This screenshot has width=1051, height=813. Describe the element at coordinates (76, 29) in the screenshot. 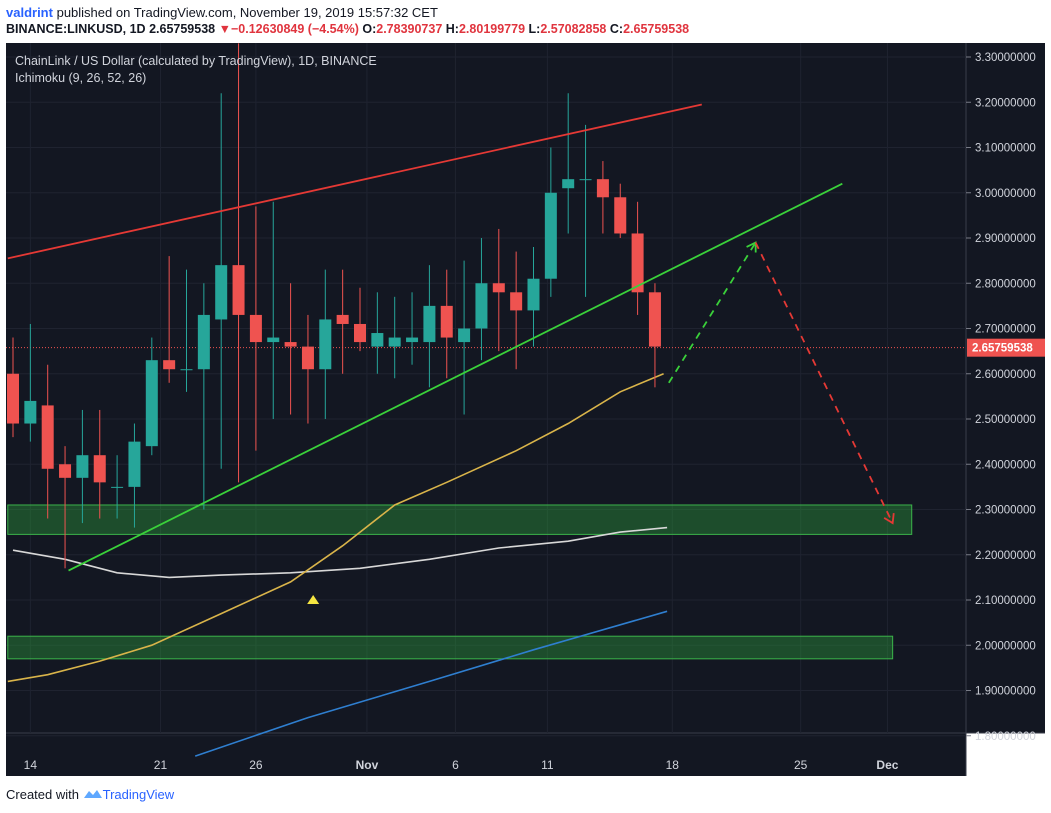

I see `ticker-label: BINANCE:LINKUSD, 1D` at that location.